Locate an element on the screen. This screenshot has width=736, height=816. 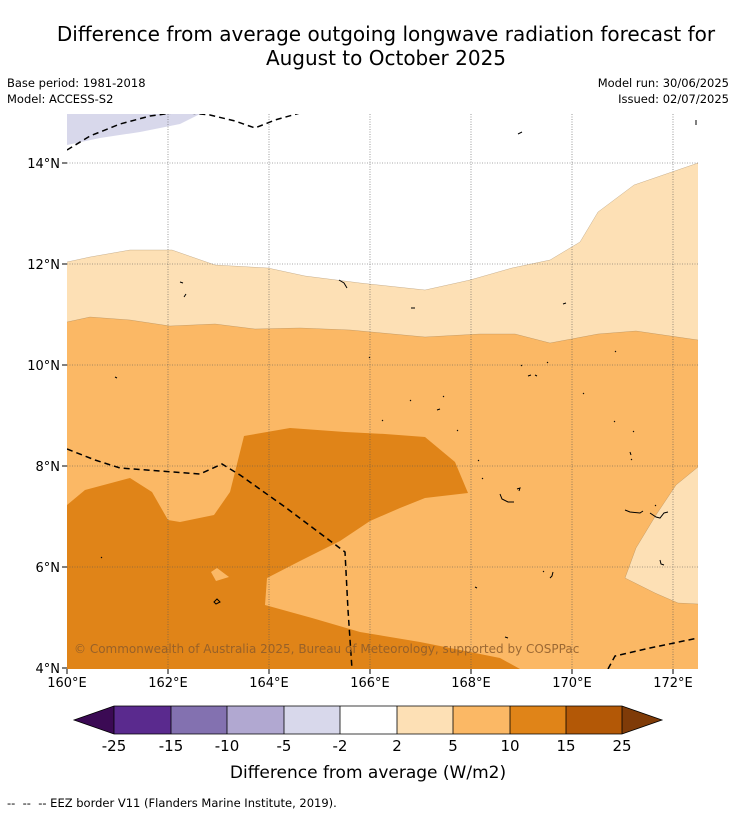
colorbar-tick: -5 is located at coordinates (284, 746).